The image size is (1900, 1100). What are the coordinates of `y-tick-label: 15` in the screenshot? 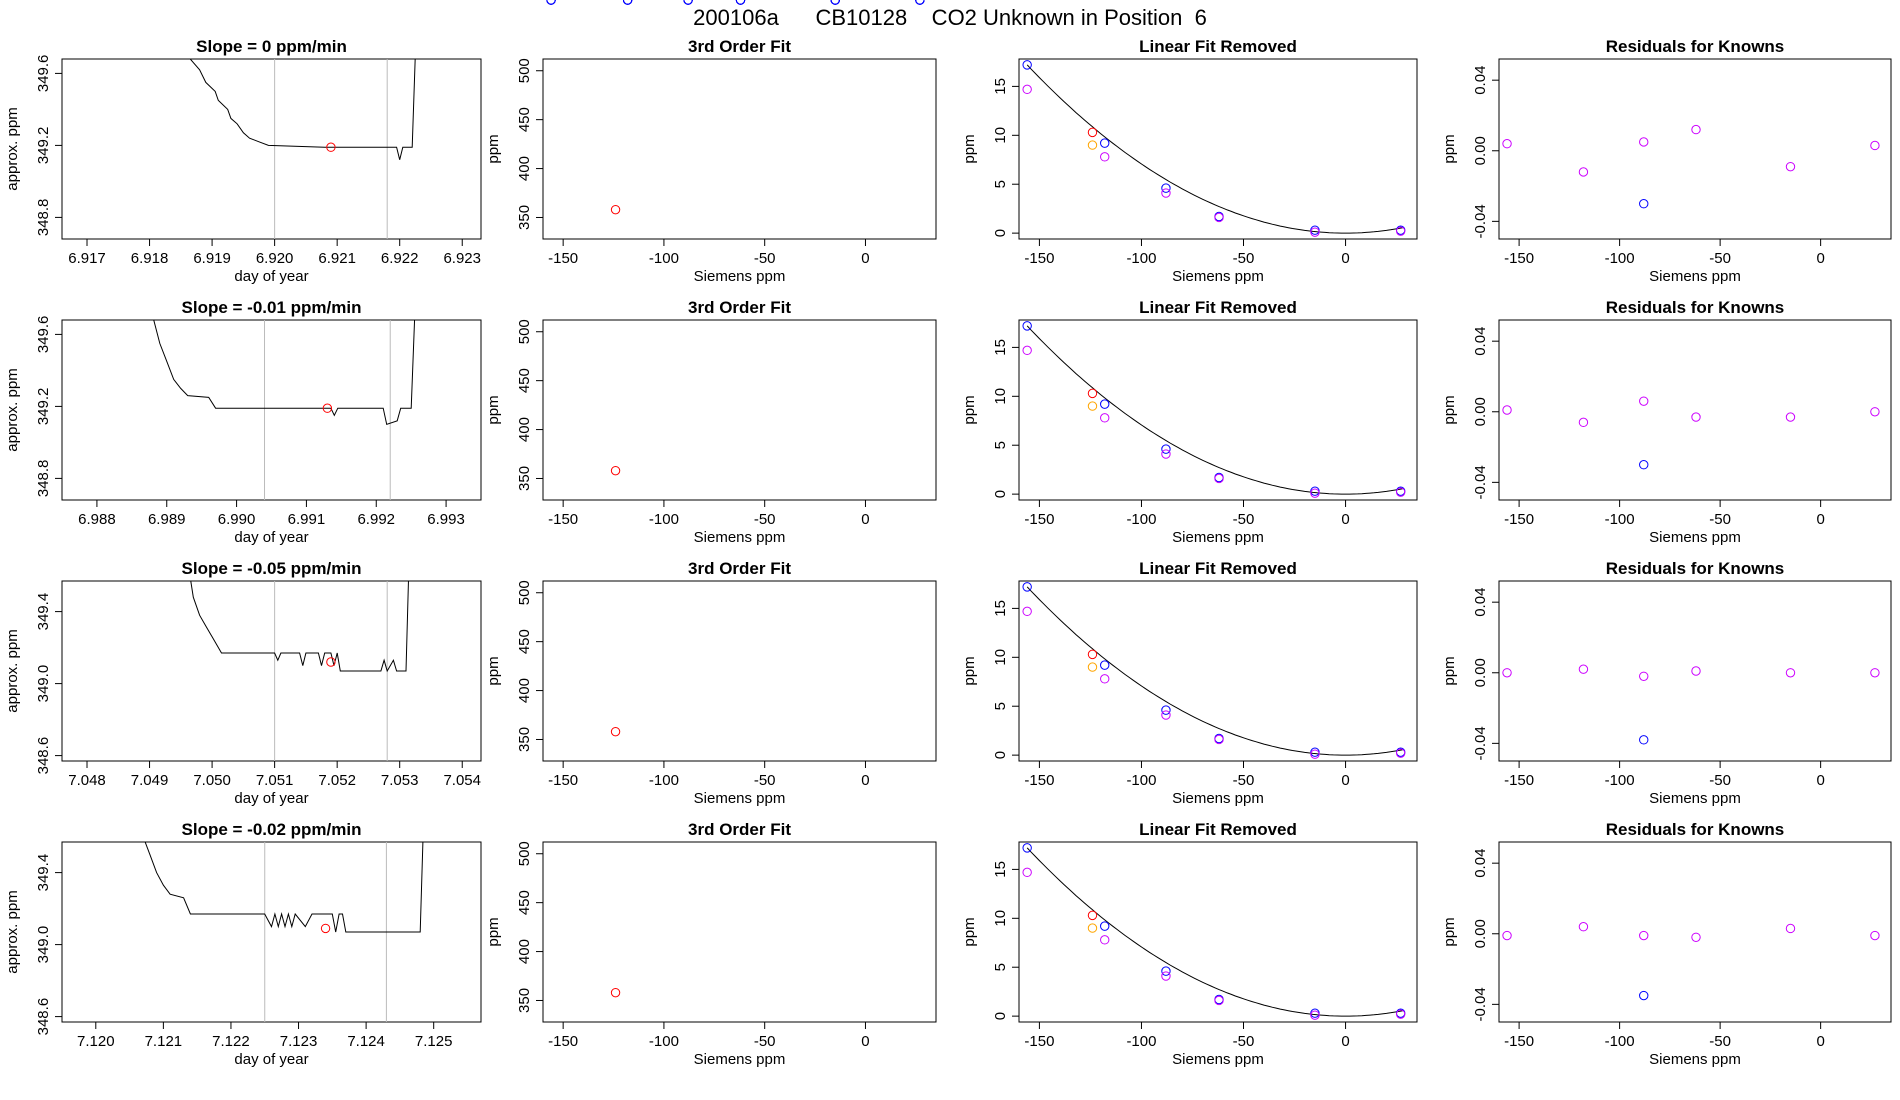 It's located at (1000, 86).